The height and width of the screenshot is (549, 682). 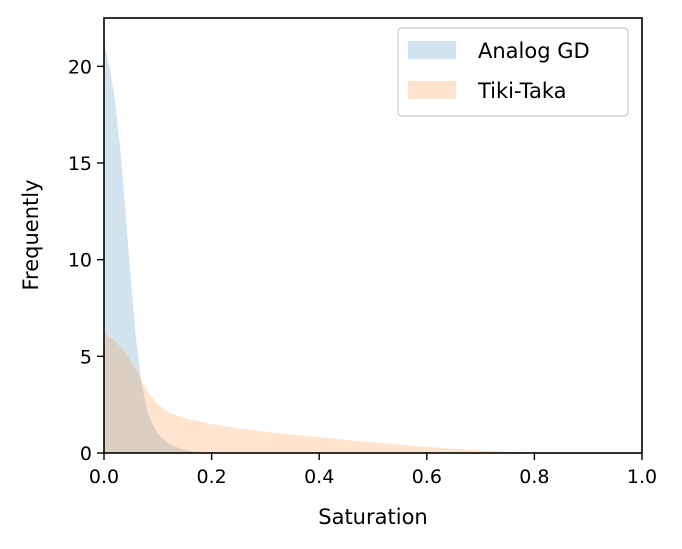 What do you see at coordinates (642, 477) in the screenshot?
I see `x-tick-label: 1.0` at bounding box center [642, 477].